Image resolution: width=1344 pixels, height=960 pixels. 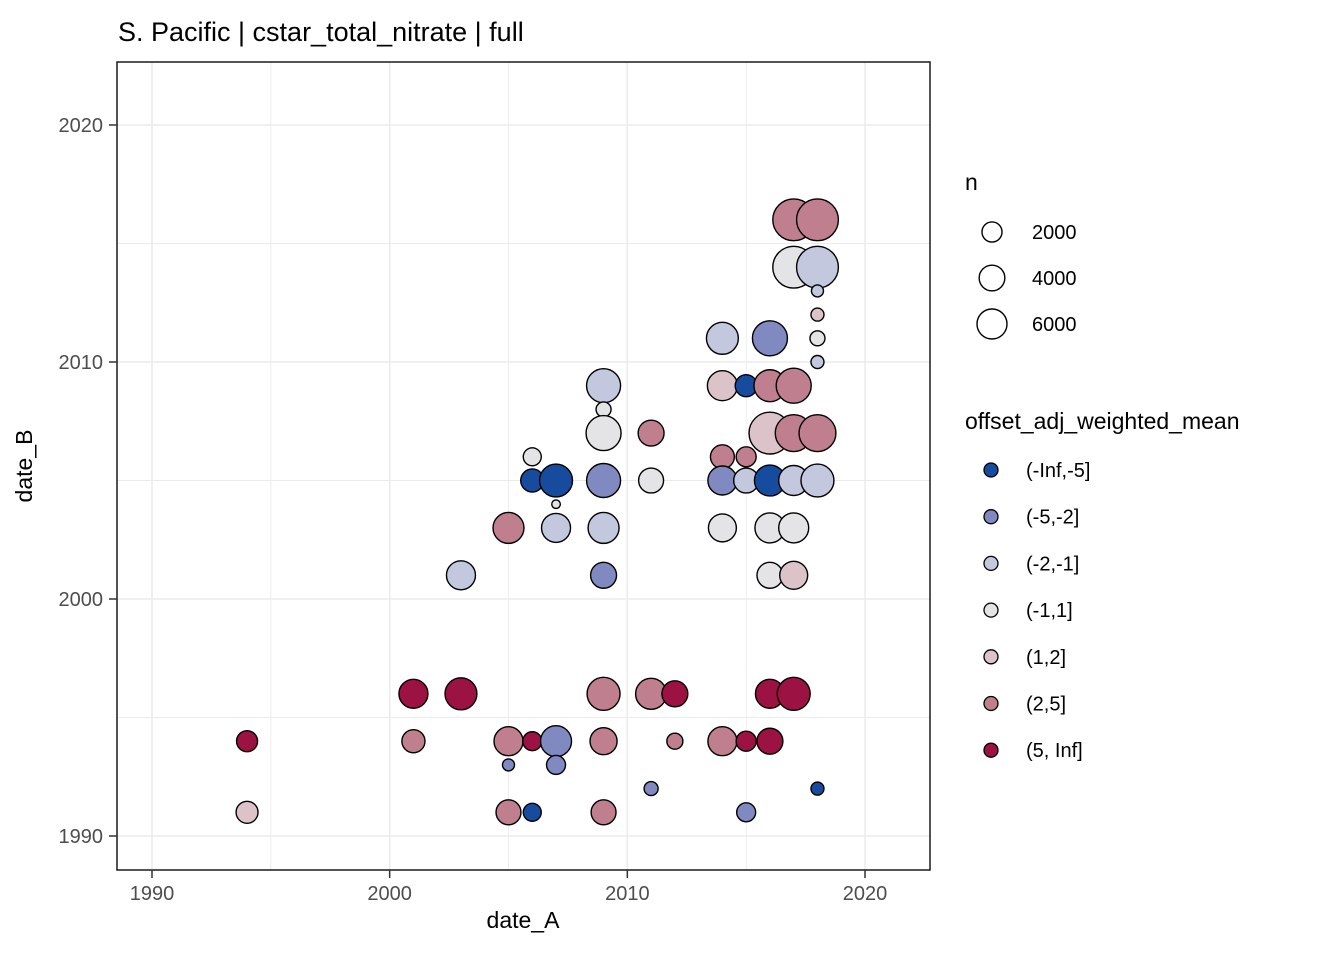 What do you see at coordinates (389, 894) in the screenshot?
I see `x-tick-label: 2000` at bounding box center [389, 894].